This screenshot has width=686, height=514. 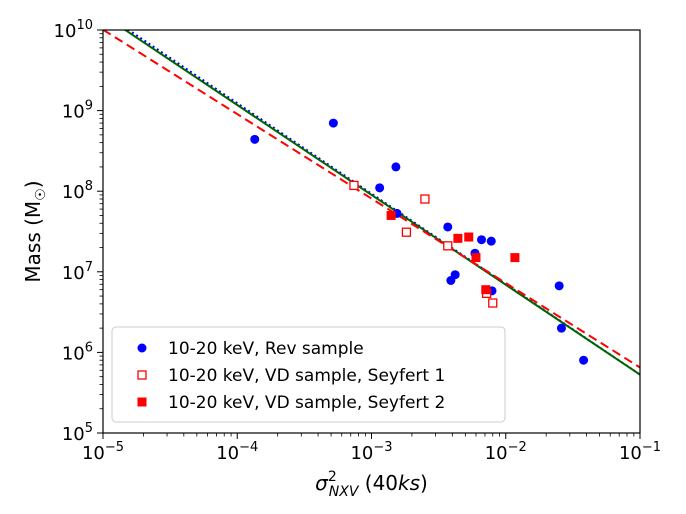 What do you see at coordinates (77, 433) in the screenshot?
I see `y-tick-label: 10⁵` at bounding box center [77, 433].